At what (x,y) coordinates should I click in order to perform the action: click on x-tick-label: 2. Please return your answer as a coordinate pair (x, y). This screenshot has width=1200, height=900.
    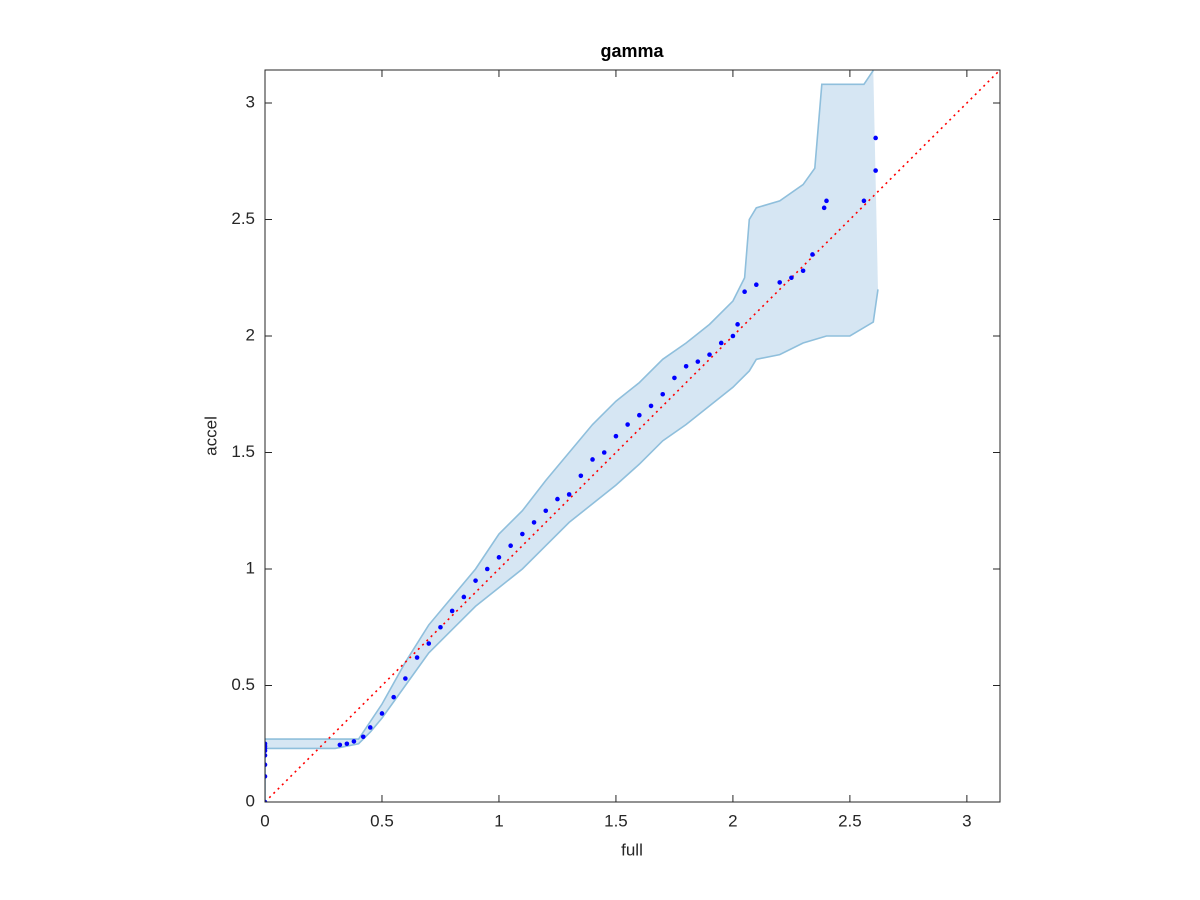
    Looking at the image, I should click on (732, 820).